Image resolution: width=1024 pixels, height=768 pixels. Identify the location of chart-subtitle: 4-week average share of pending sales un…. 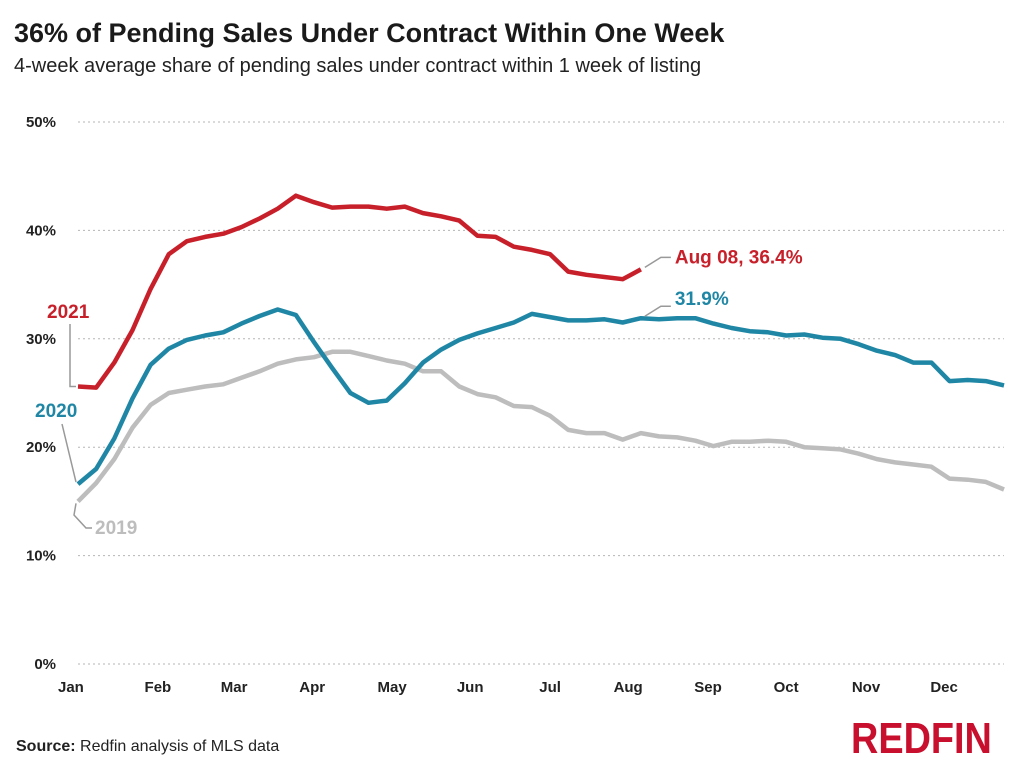
(358, 66).